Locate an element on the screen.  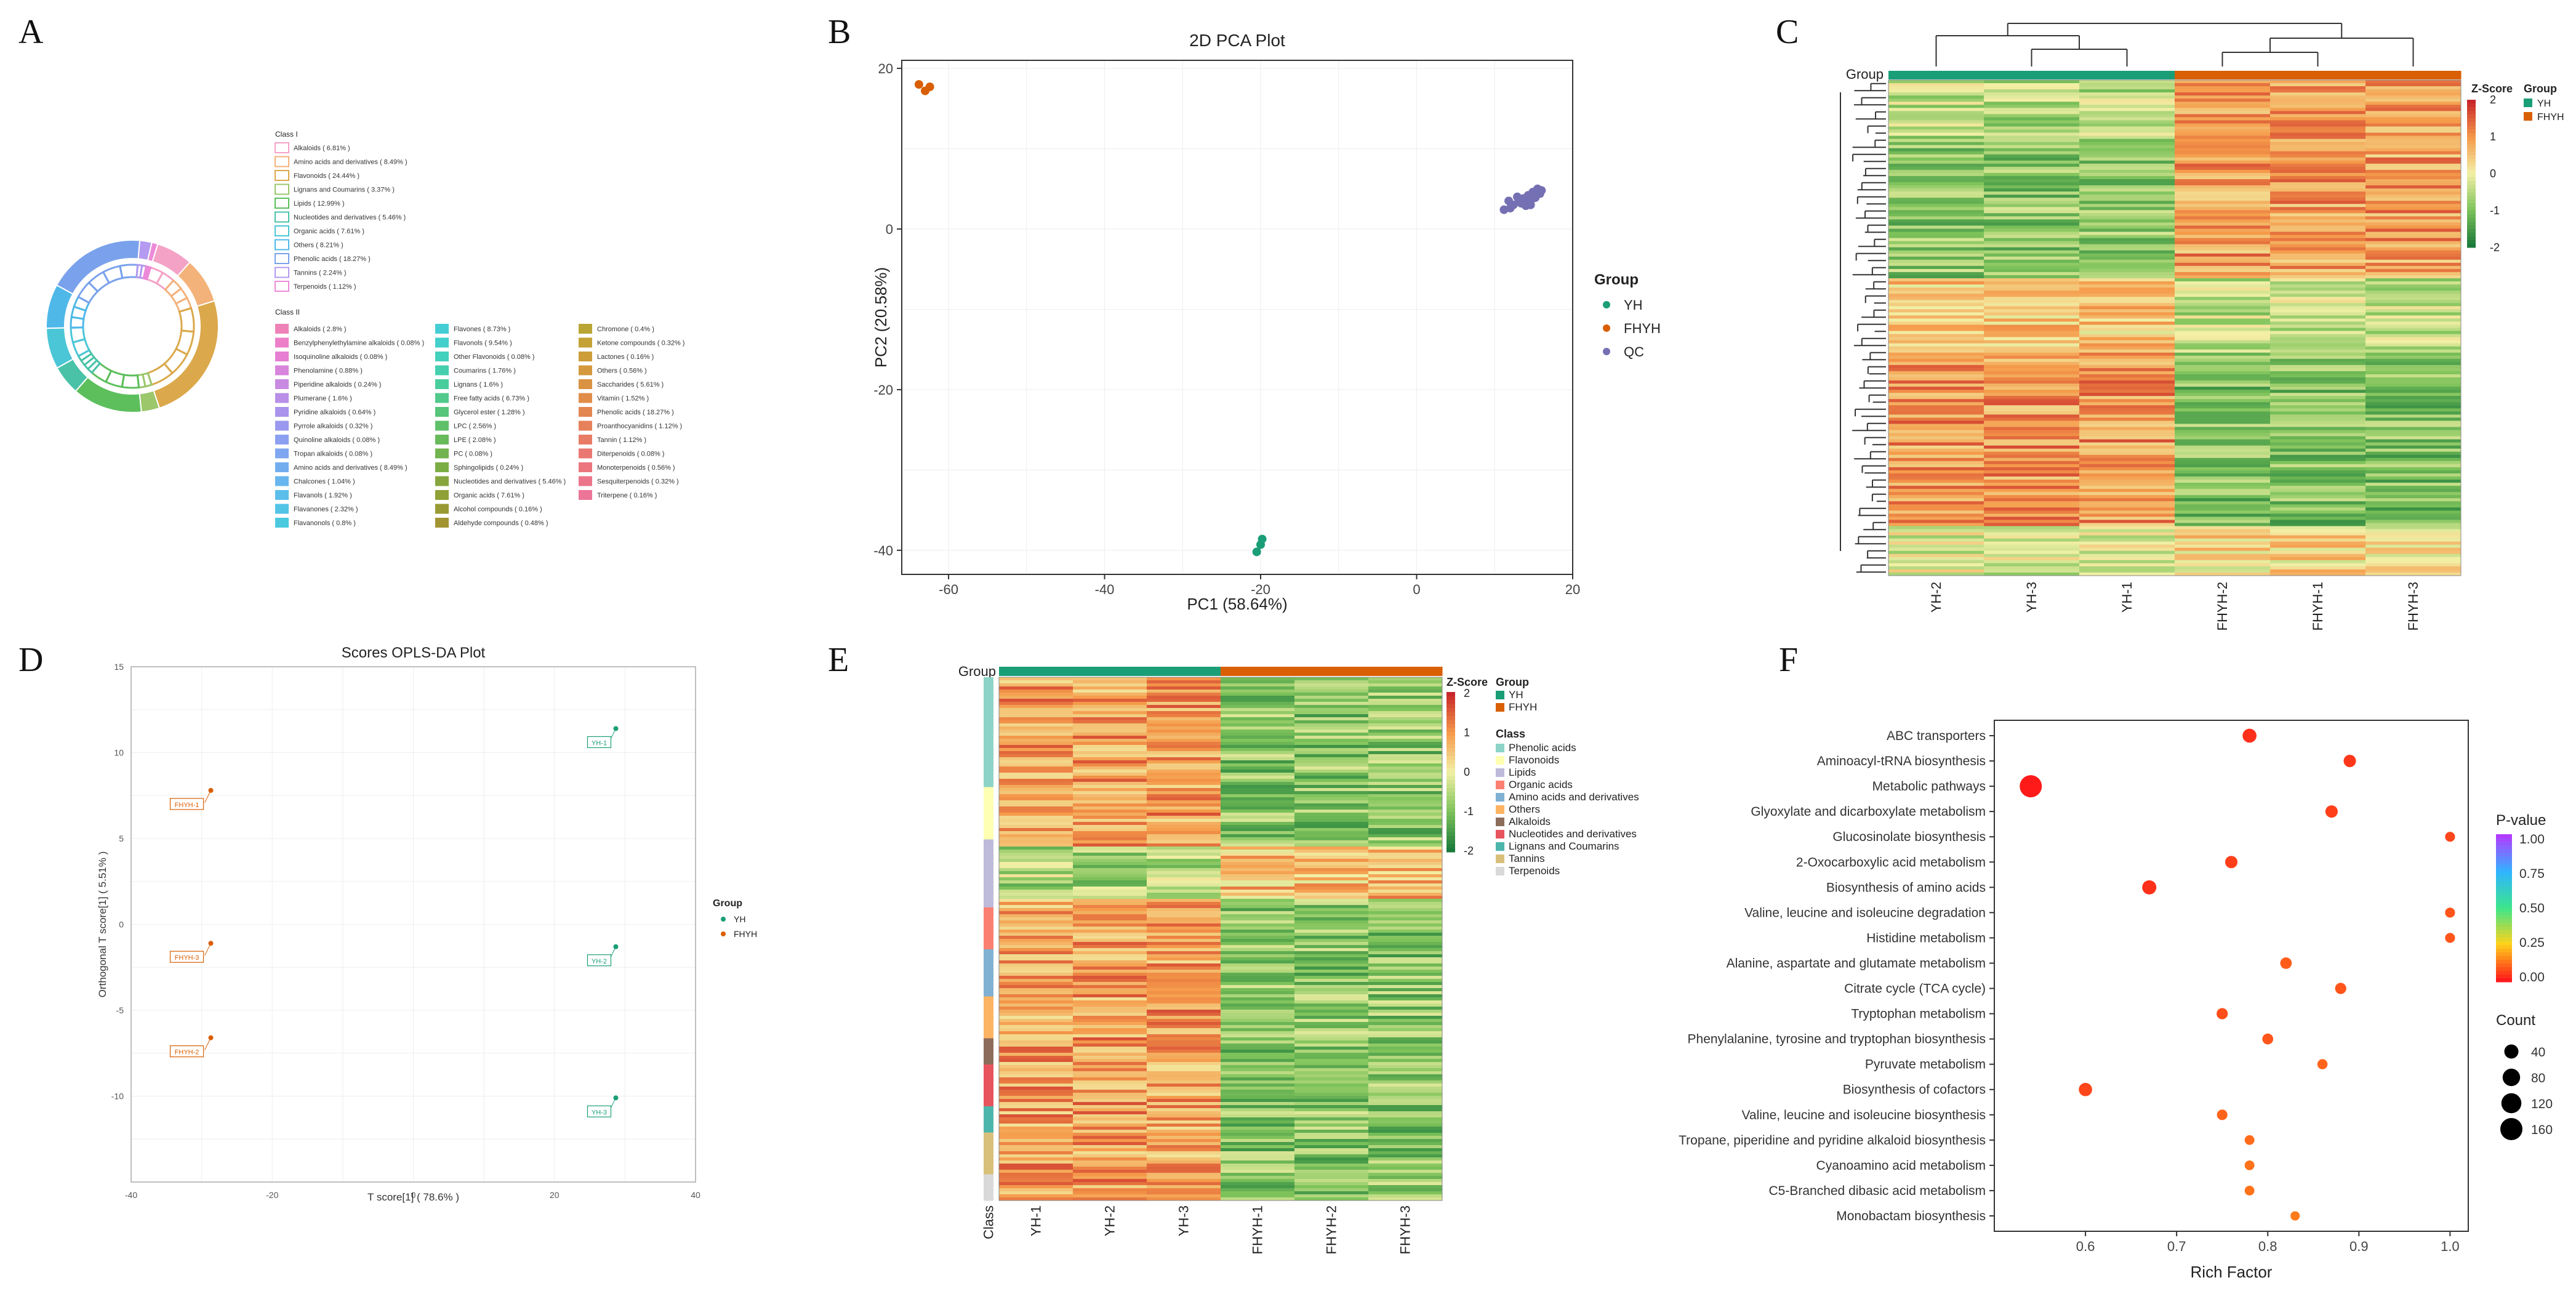
heatmap-c-frame is located at coordinates (2175, 327).